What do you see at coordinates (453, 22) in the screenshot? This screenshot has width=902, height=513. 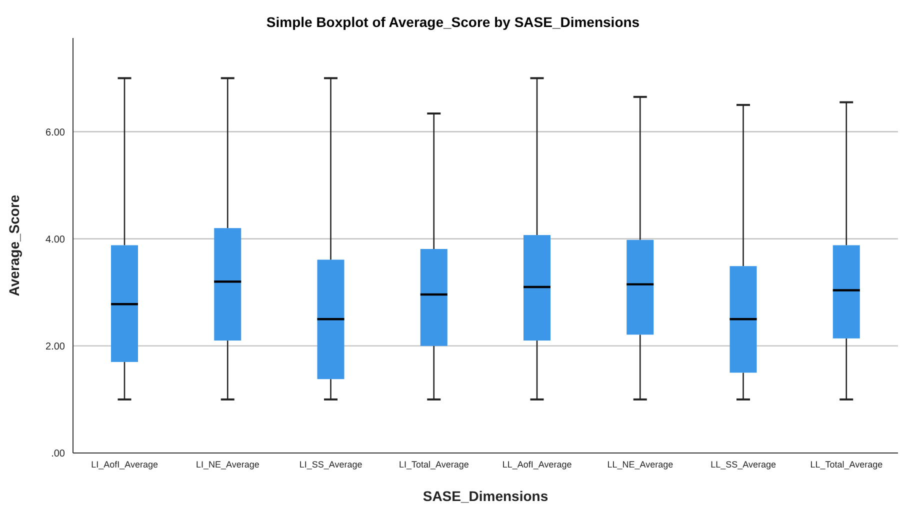 I see `chart-title: Simple Boxplot of Average_Score by SASE_Dimensions` at bounding box center [453, 22].